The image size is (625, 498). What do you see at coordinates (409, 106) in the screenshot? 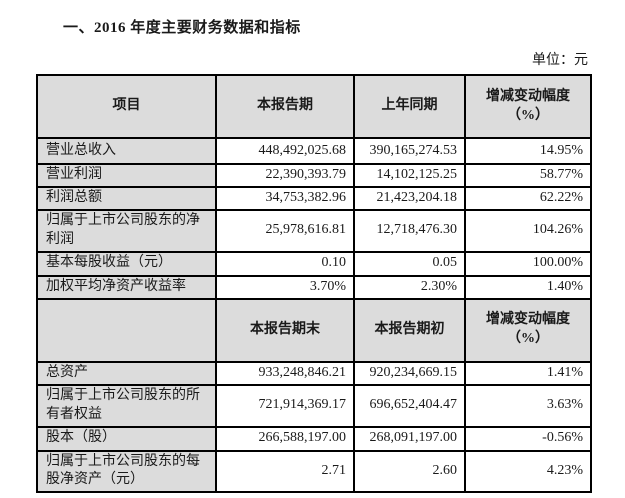
I see `header-cell-prior-period: 上年同期` at bounding box center [409, 106].